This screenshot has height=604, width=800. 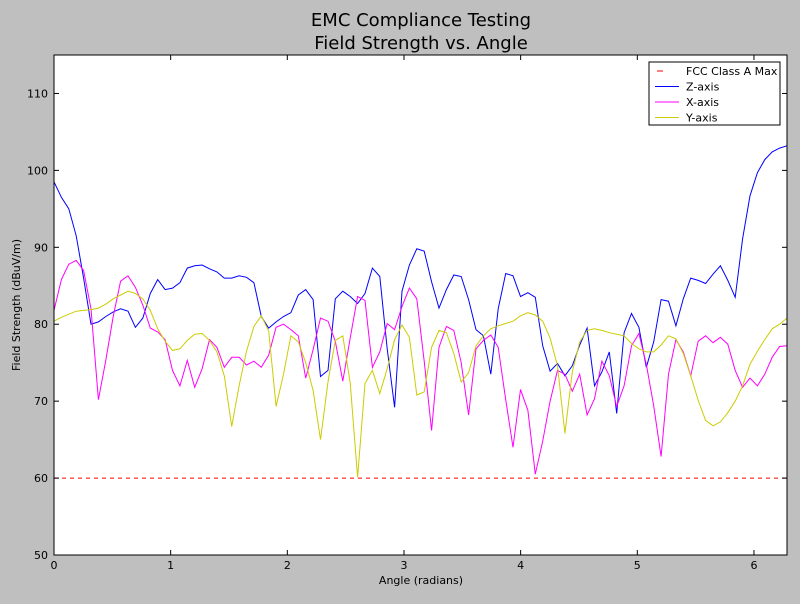 I want to click on x-axis-label: Angle (radians), so click(x=421, y=580).